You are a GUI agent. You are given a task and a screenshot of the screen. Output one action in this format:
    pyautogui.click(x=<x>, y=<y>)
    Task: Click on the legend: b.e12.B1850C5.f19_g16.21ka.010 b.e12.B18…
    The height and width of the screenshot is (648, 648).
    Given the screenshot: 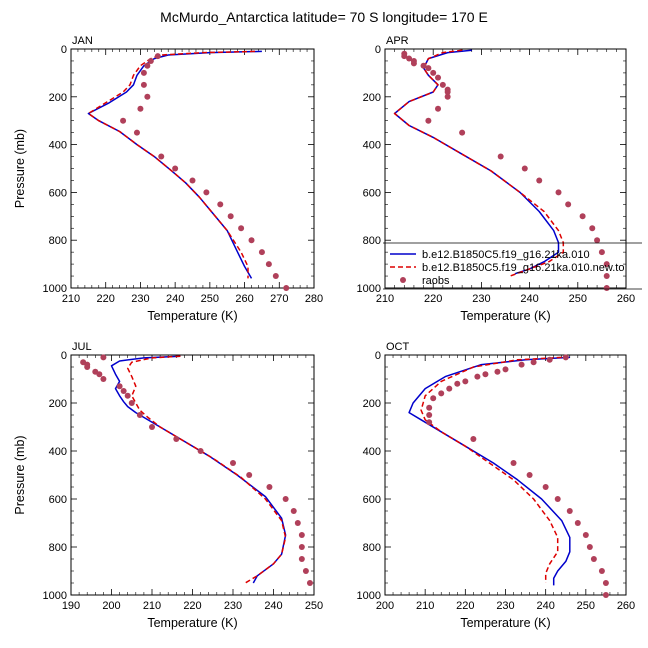 What is the action you would take?
    pyautogui.click(x=512, y=266)
    